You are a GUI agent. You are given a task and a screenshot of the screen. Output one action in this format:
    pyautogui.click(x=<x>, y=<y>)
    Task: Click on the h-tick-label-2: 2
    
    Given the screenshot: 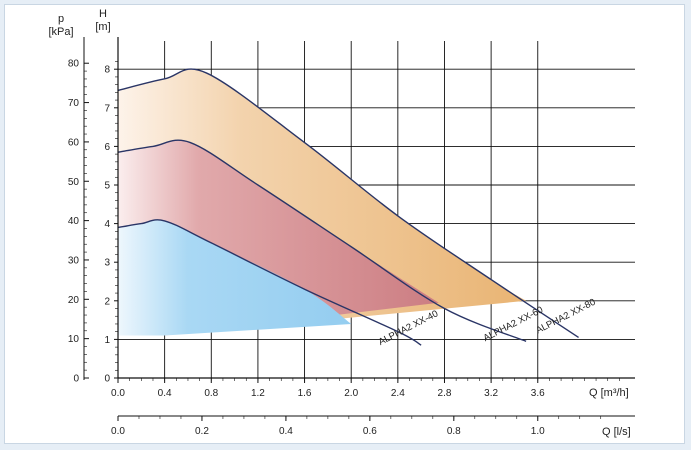 What is the action you would take?
    pyautogui.click(x=107, y=301)
    